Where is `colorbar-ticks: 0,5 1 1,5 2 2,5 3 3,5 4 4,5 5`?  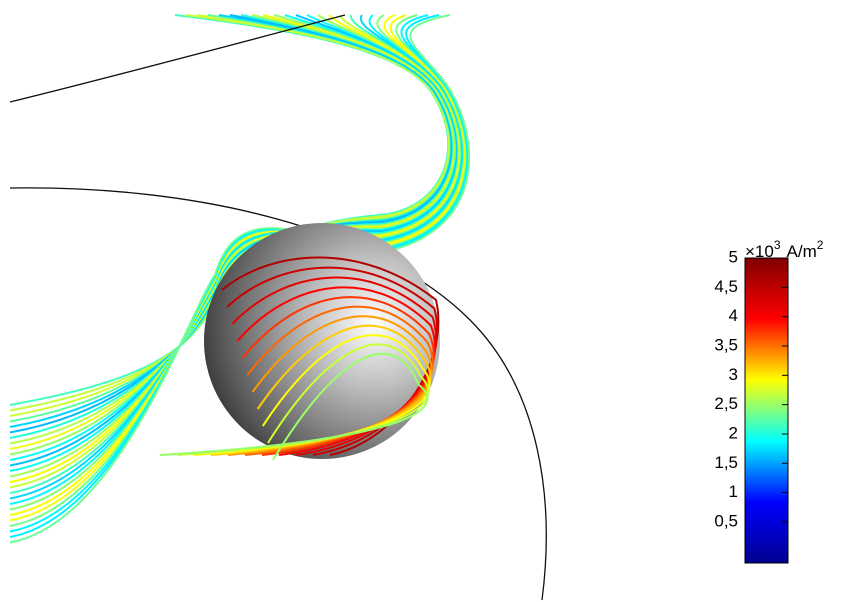
colorbar-ticks: 0,5 1 1,5 2 2,5 3 3,5 4 4,5 5 is located at coordinates (751, 388).